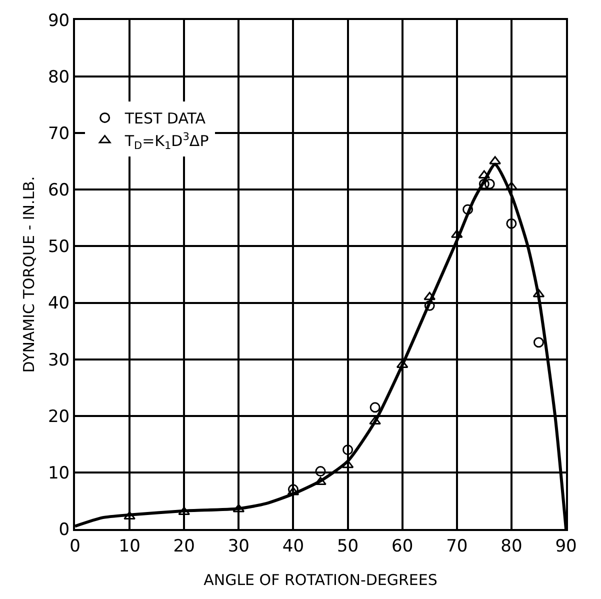 This screenshot has width=601, height=599. Describe the element at coordinates (59, 247) in the screenshot. I see `y-tick-label: 50` at that location.